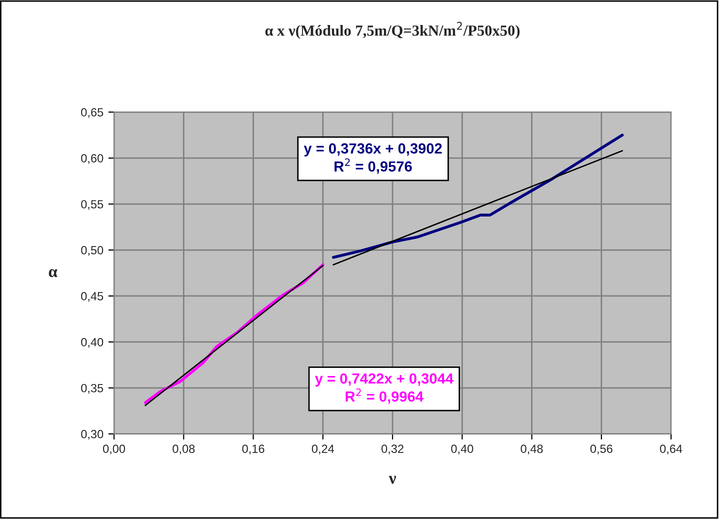 Image resolution: width=719 pixels, height=519 pixels. I want to click on y-tick-label: 0,50, so click(92, 251).